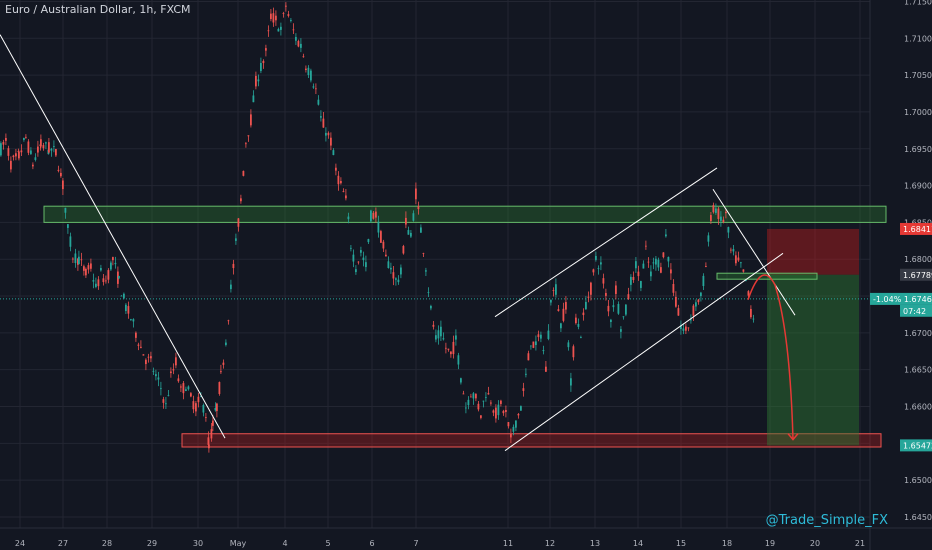 The width and height of the screenshot is (932, 550). Describe the element at coordinates (284, 543) in the screenshot. I see `x-tick-label: 4` at that location.